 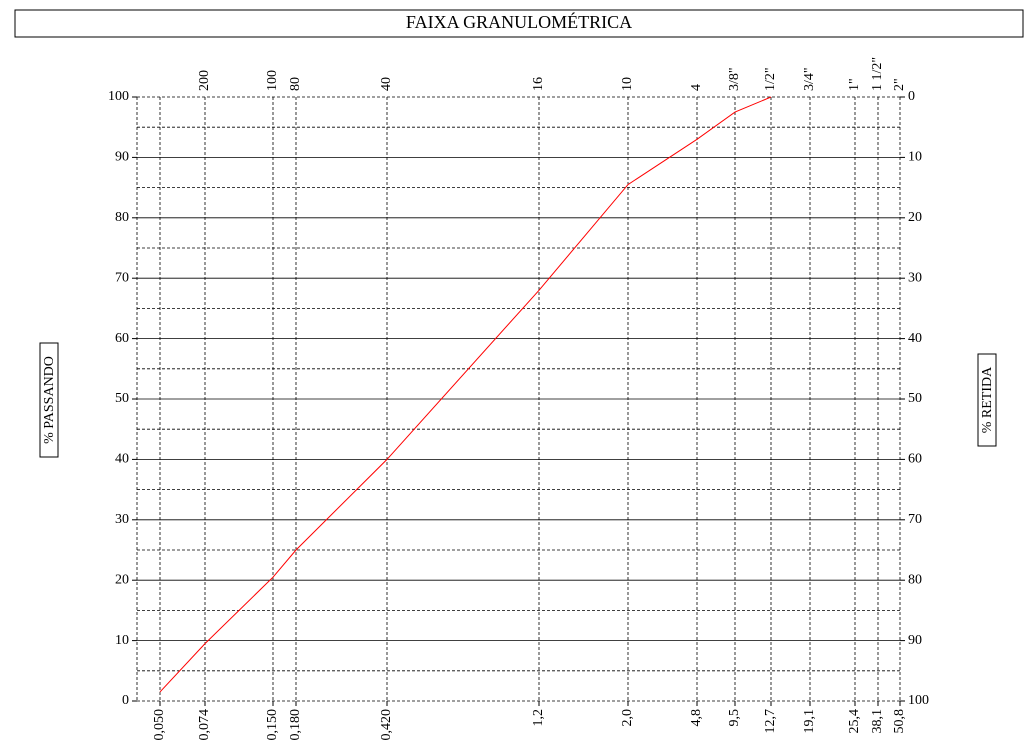 I want to click on y-axis-group: % PASSANDO, so click(x=49, y=400).